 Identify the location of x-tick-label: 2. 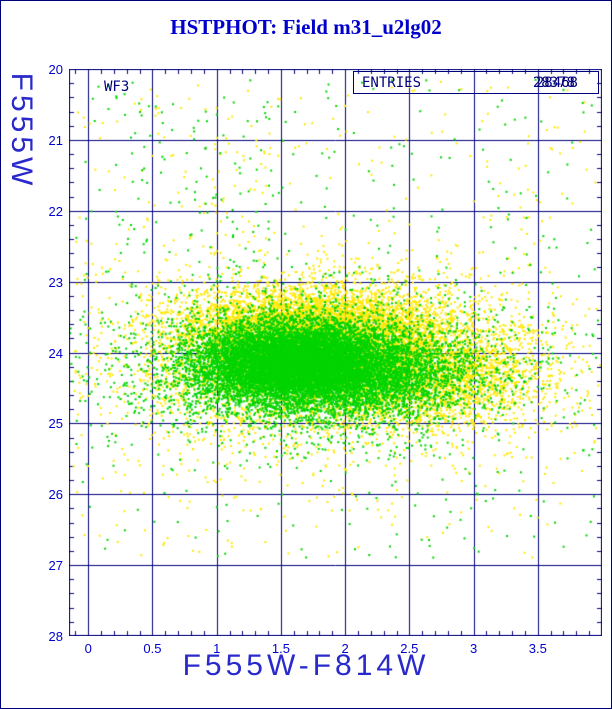
(345, 648).